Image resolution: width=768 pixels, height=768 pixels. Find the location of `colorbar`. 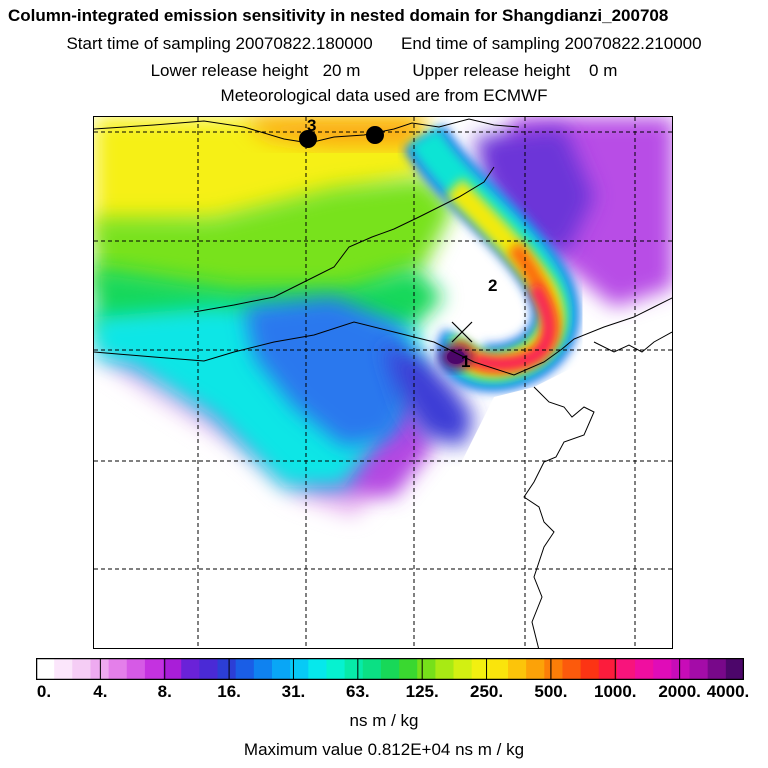

colorbar is located at coordinates (390, 669).